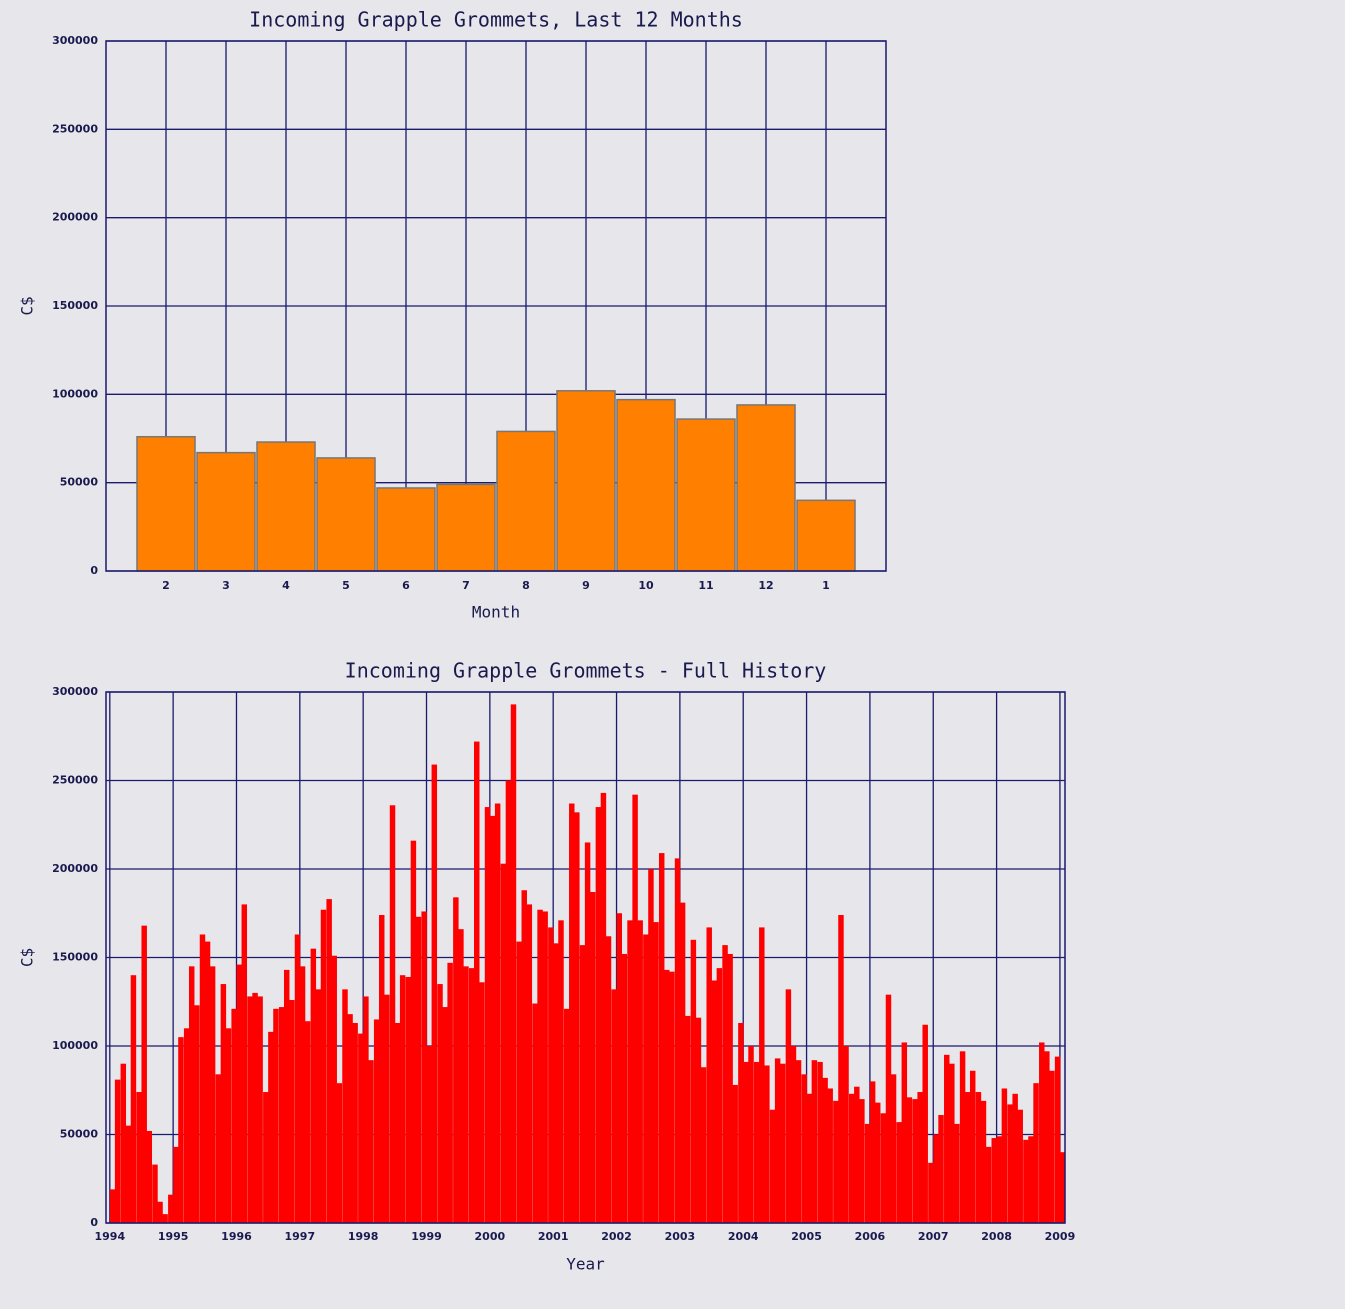 The image size is (1345, 1309). What do you see at coordinates (996, 1236) in the screenshot?
I see `x-tick-label: 2008` at bounding box center [996, 1236].